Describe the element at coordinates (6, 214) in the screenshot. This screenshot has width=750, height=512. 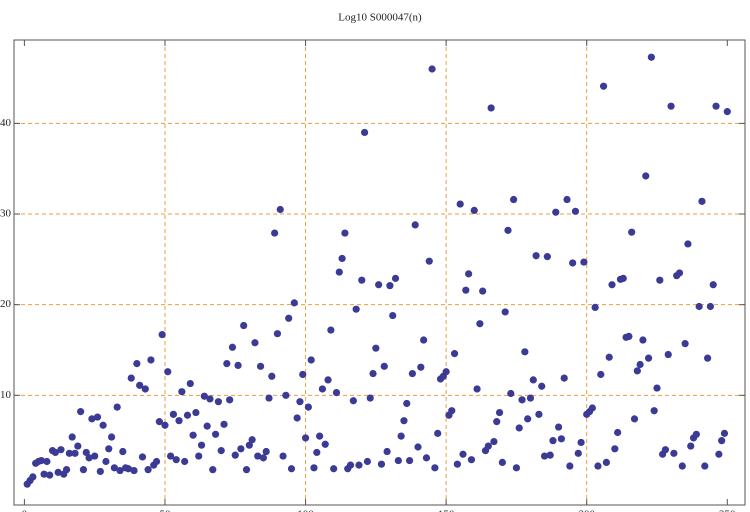
I see `y-tick-label: 30` at that location.